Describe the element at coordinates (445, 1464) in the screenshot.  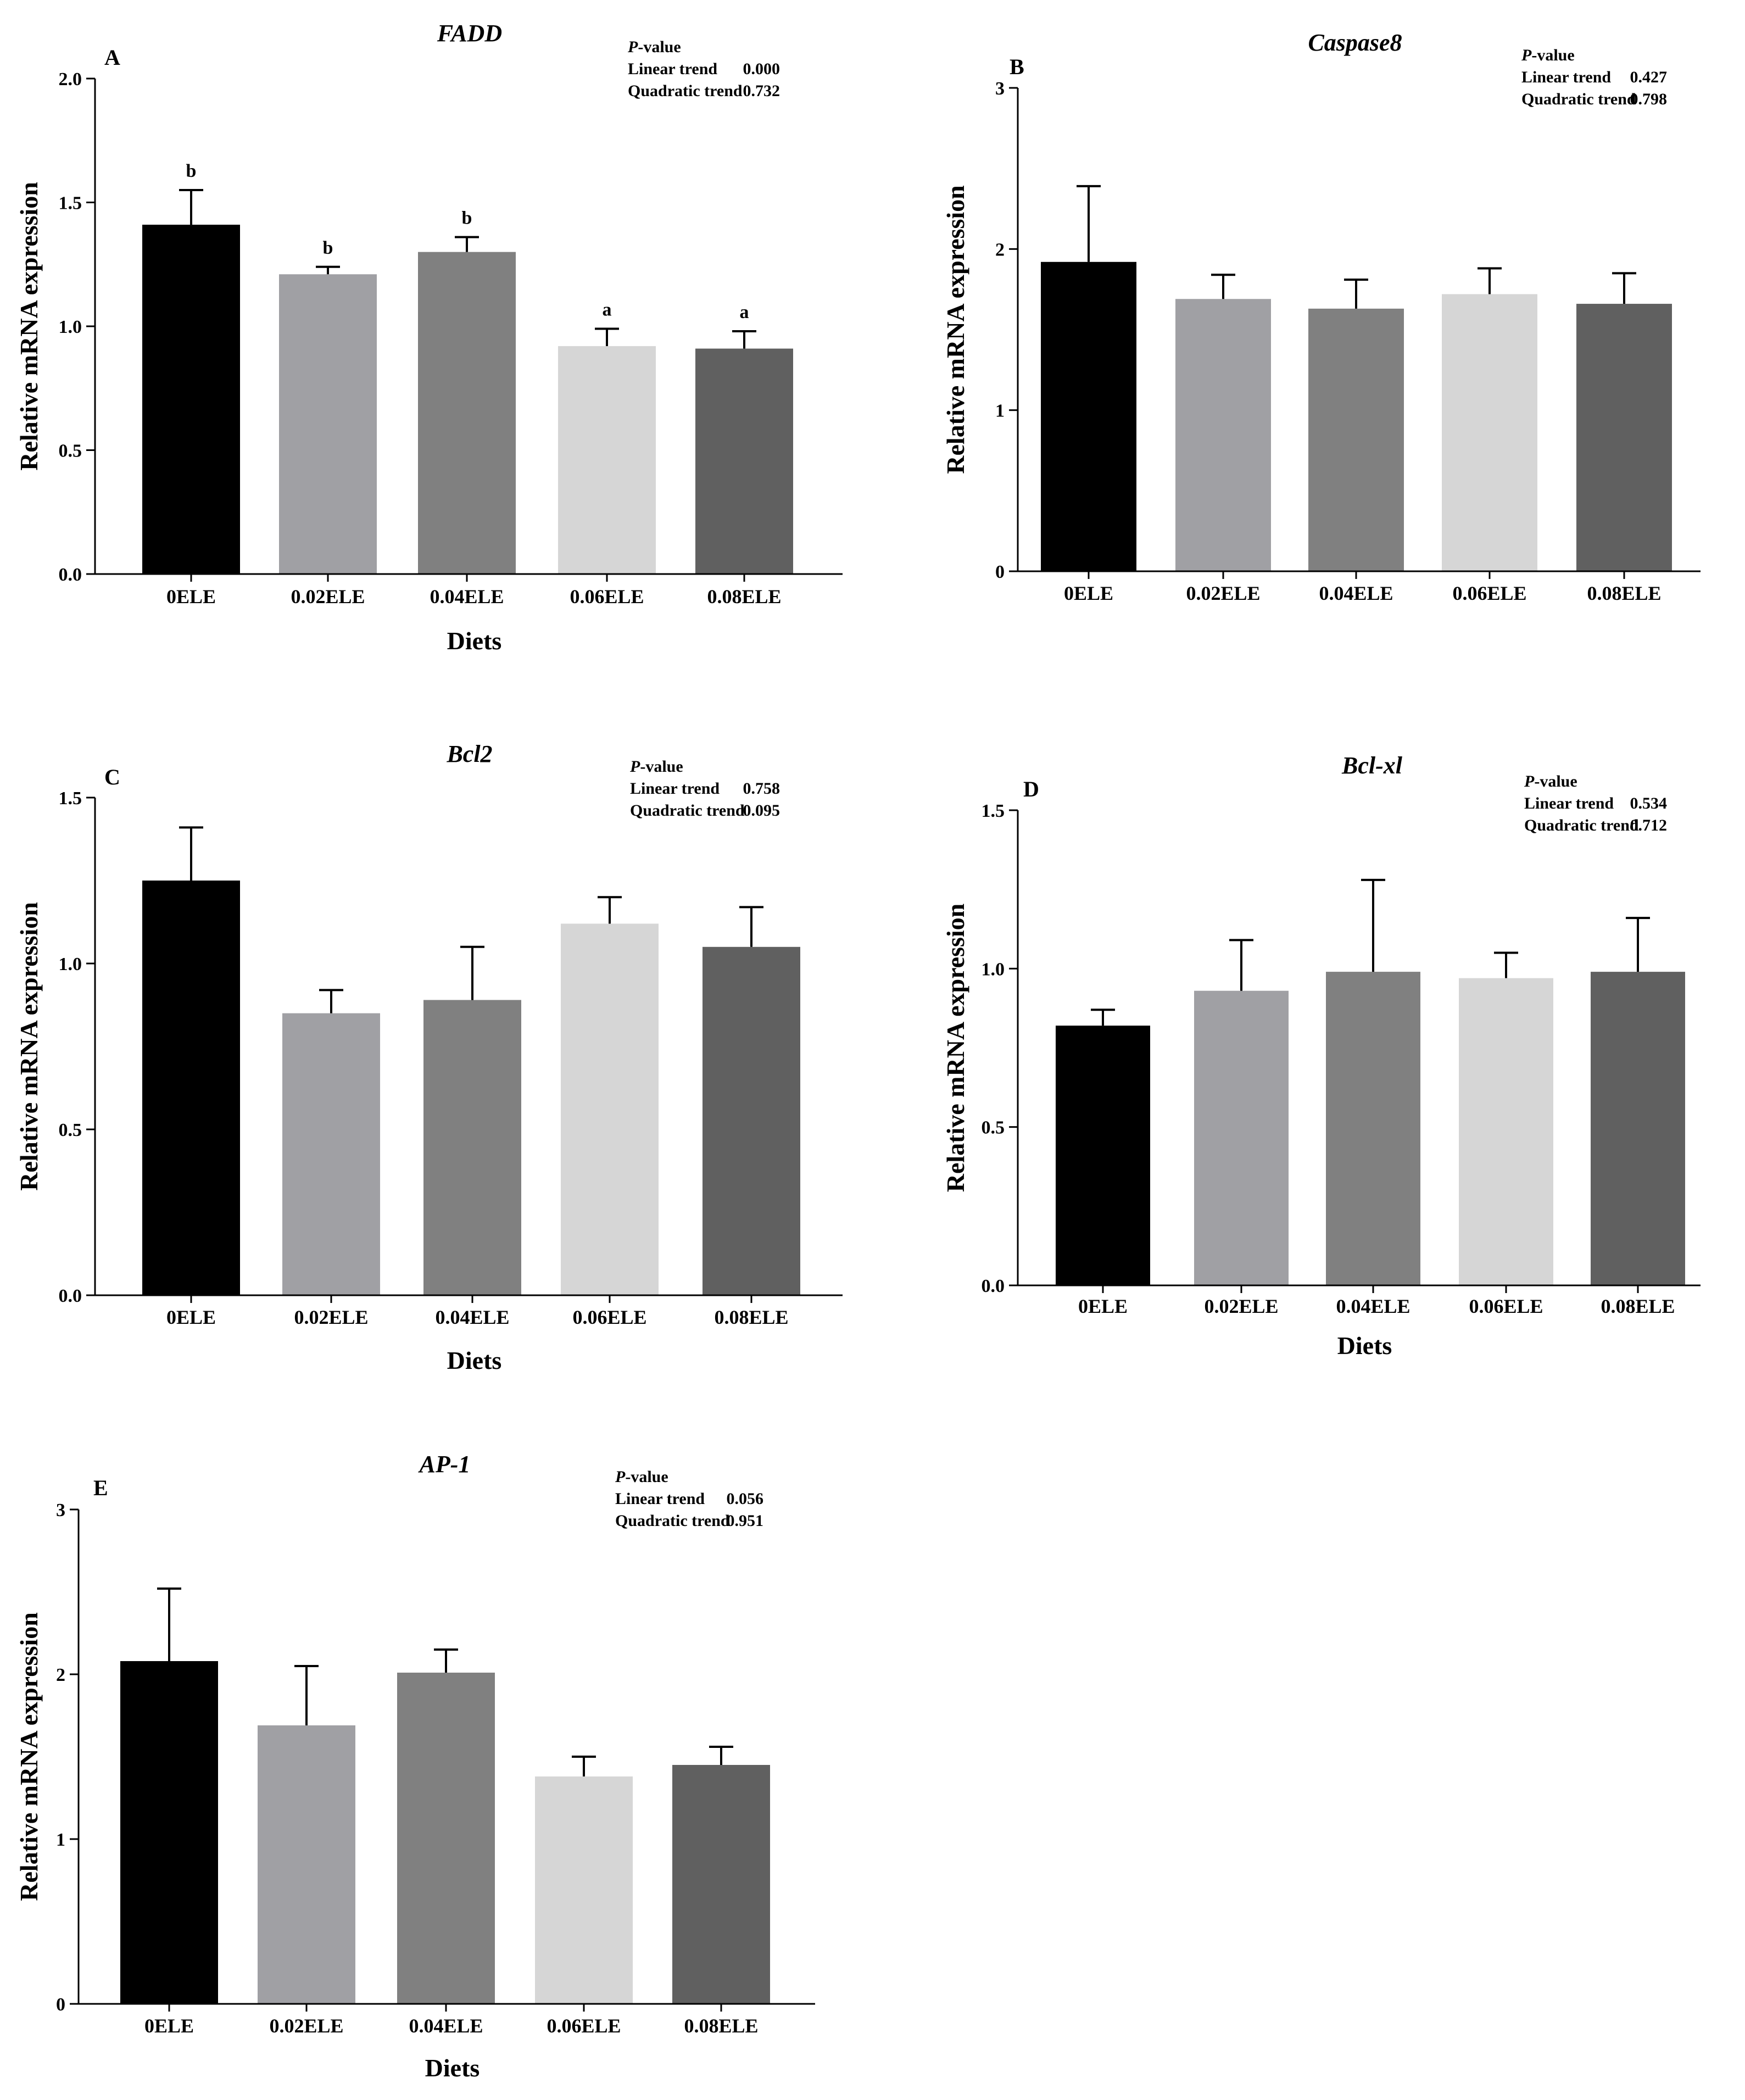
I see `chart-title: AP-1` at that location.